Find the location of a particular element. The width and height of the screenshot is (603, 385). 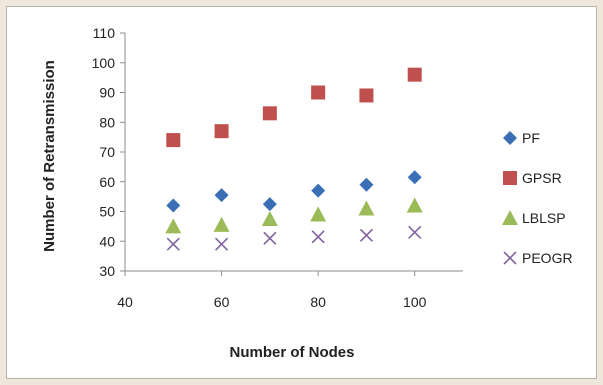

legend-marker-pf is located at coordinates (510, 138).